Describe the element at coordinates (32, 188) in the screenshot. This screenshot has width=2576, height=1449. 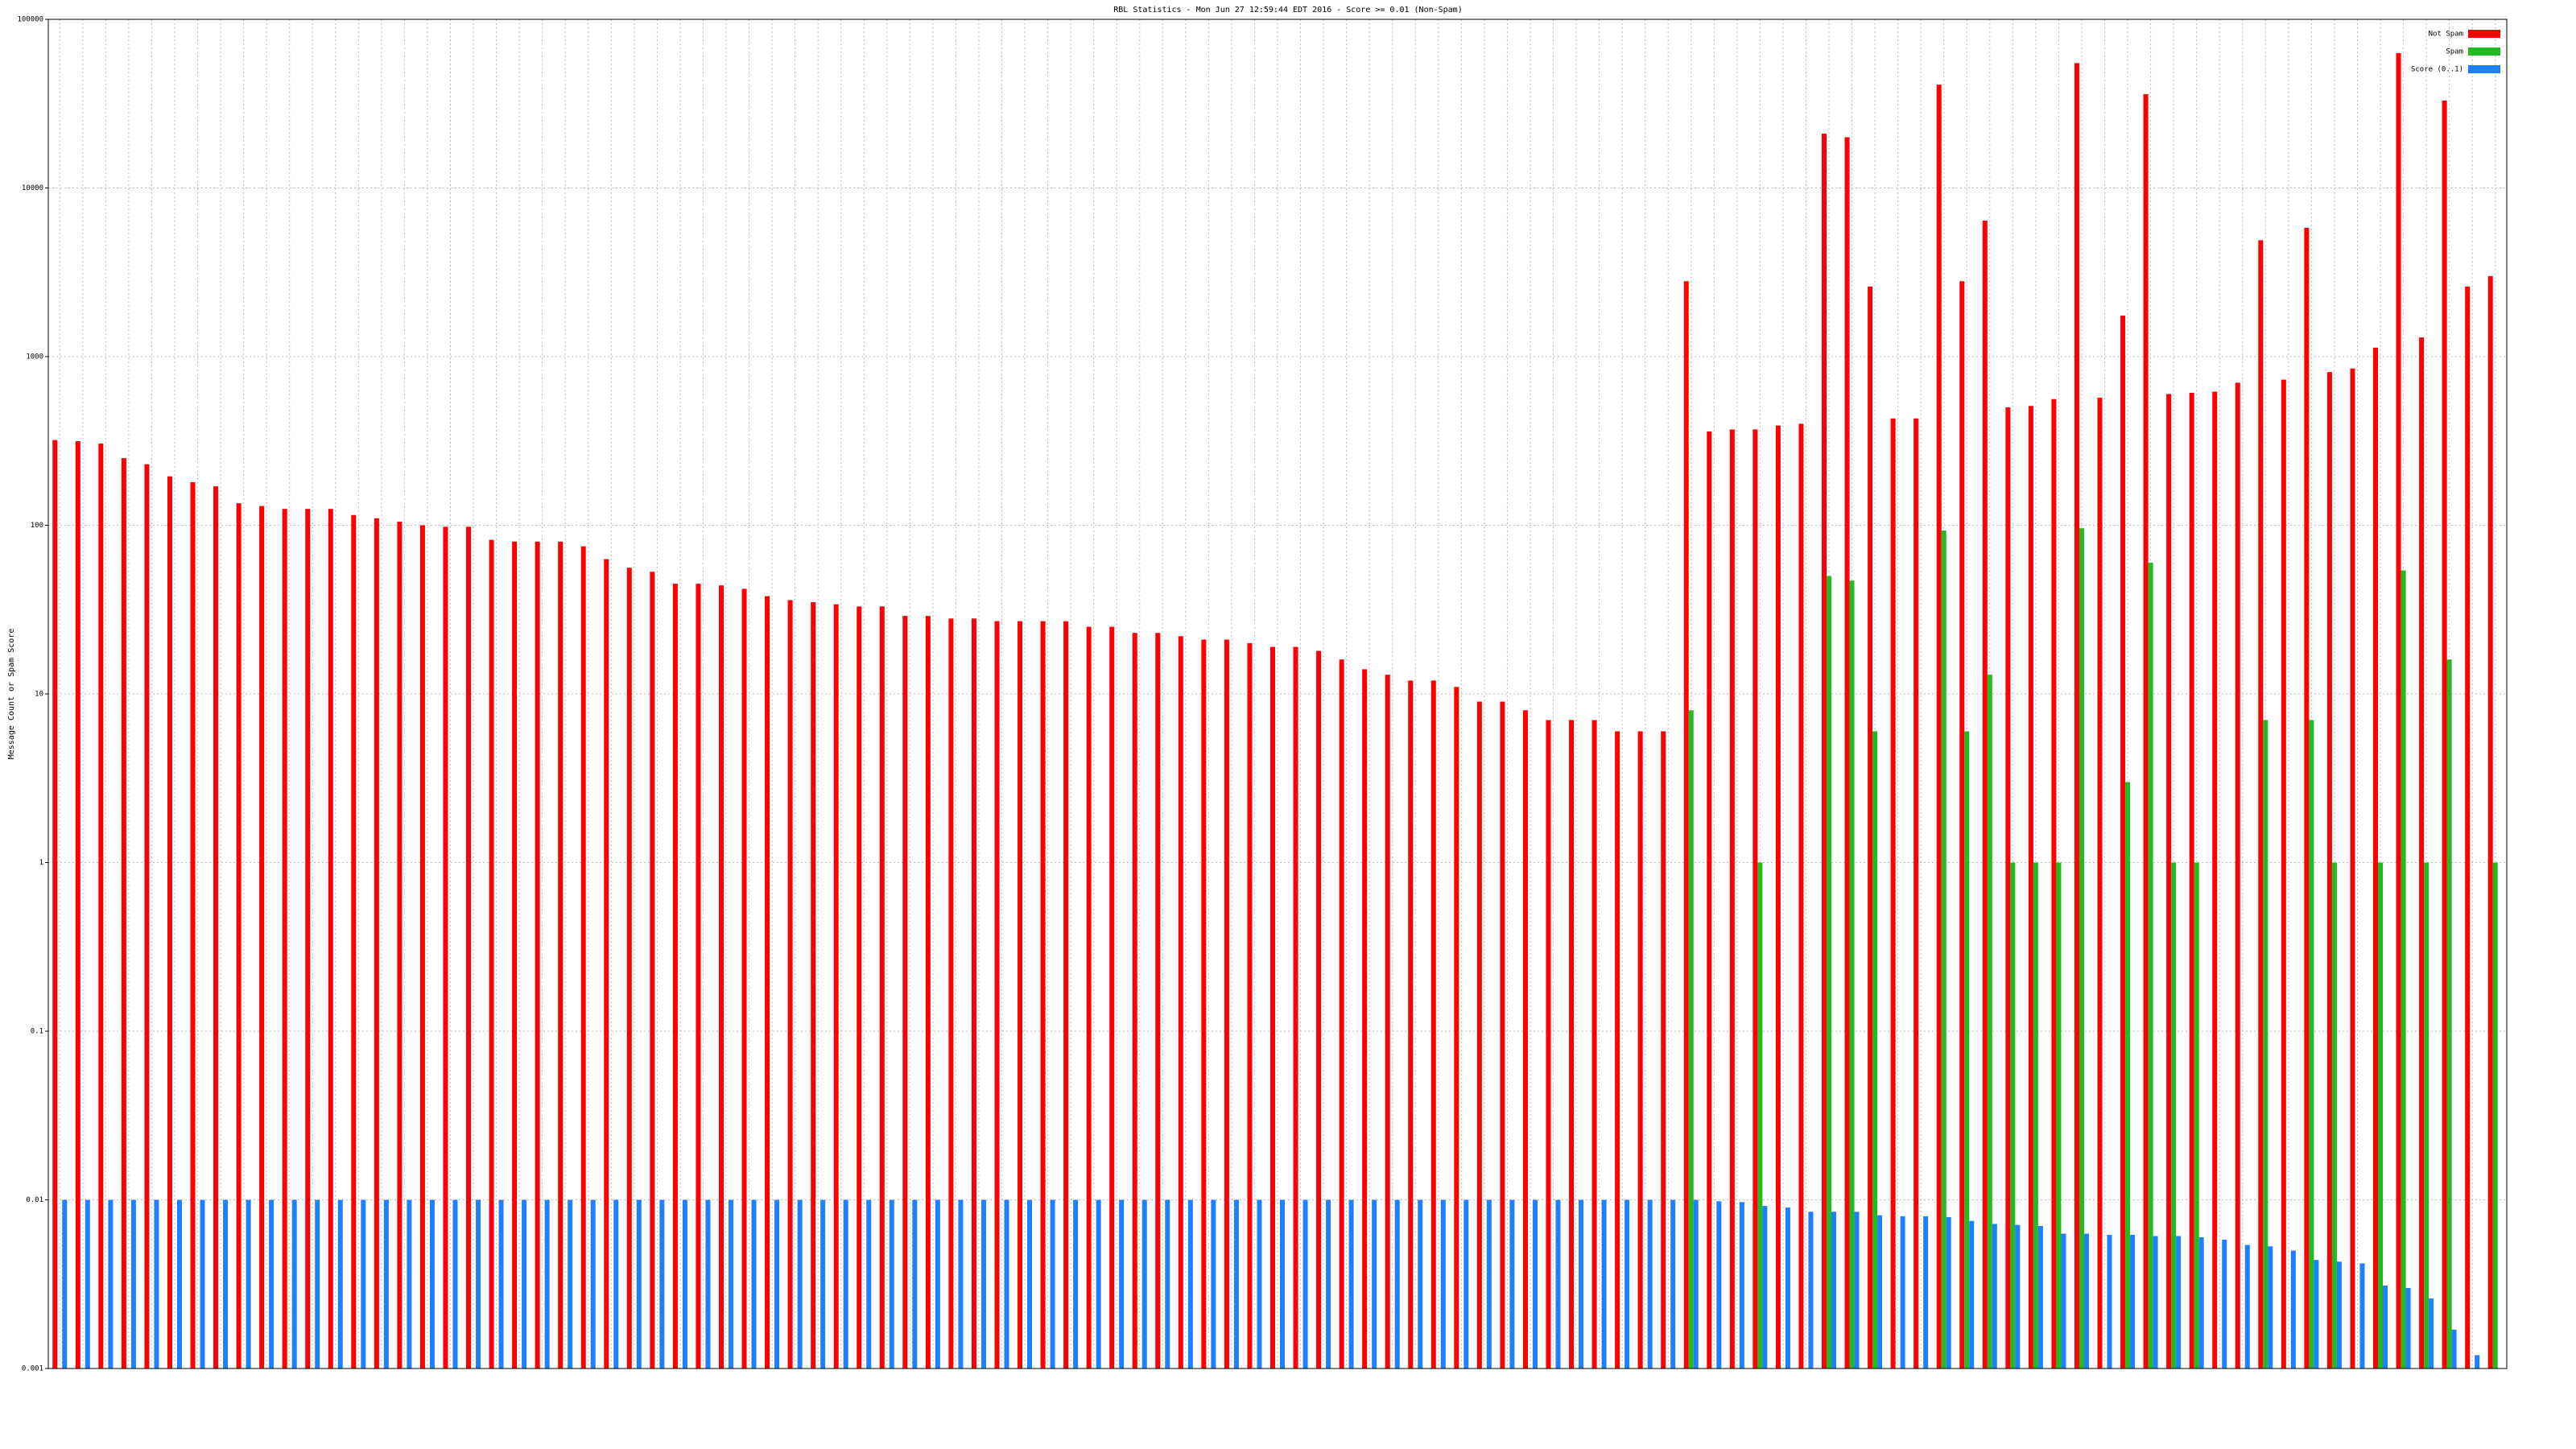
I see `y-tick-label: 10000` at that location.